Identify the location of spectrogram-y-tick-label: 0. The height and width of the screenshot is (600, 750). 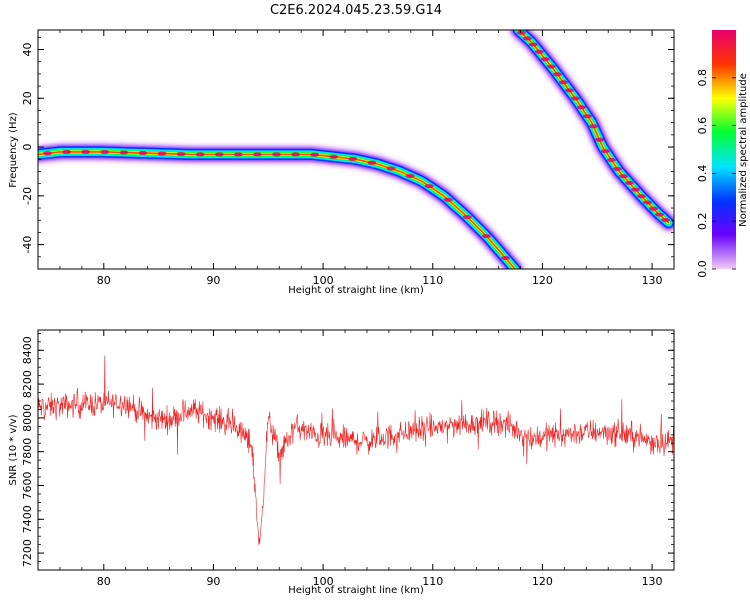
(27, 147).